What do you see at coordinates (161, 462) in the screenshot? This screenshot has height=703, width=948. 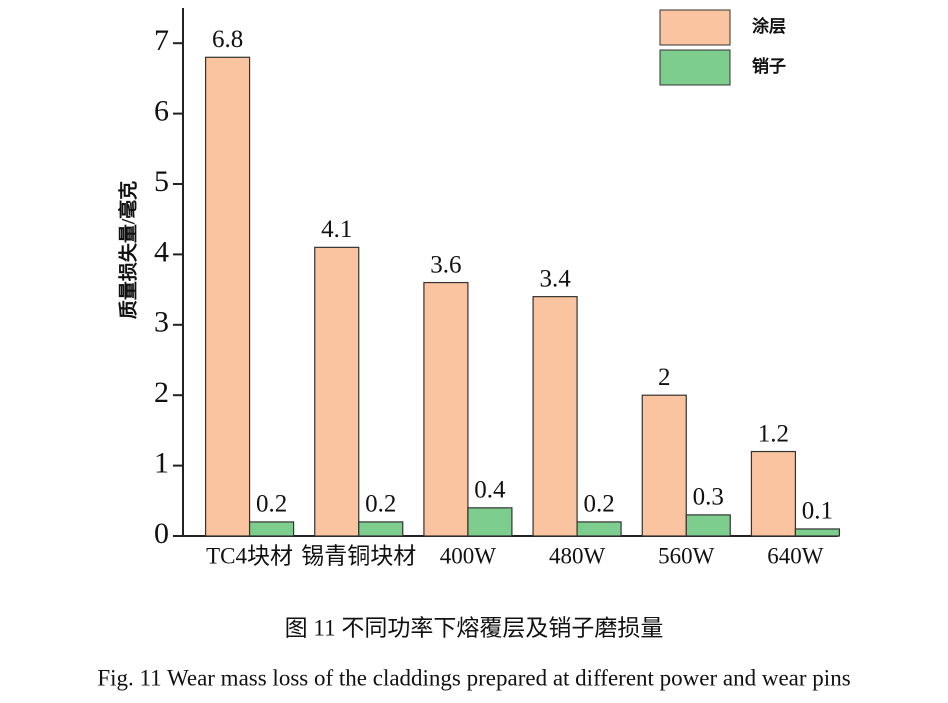 I see `y-tick-label: 1` at bounding box center [161, 462].